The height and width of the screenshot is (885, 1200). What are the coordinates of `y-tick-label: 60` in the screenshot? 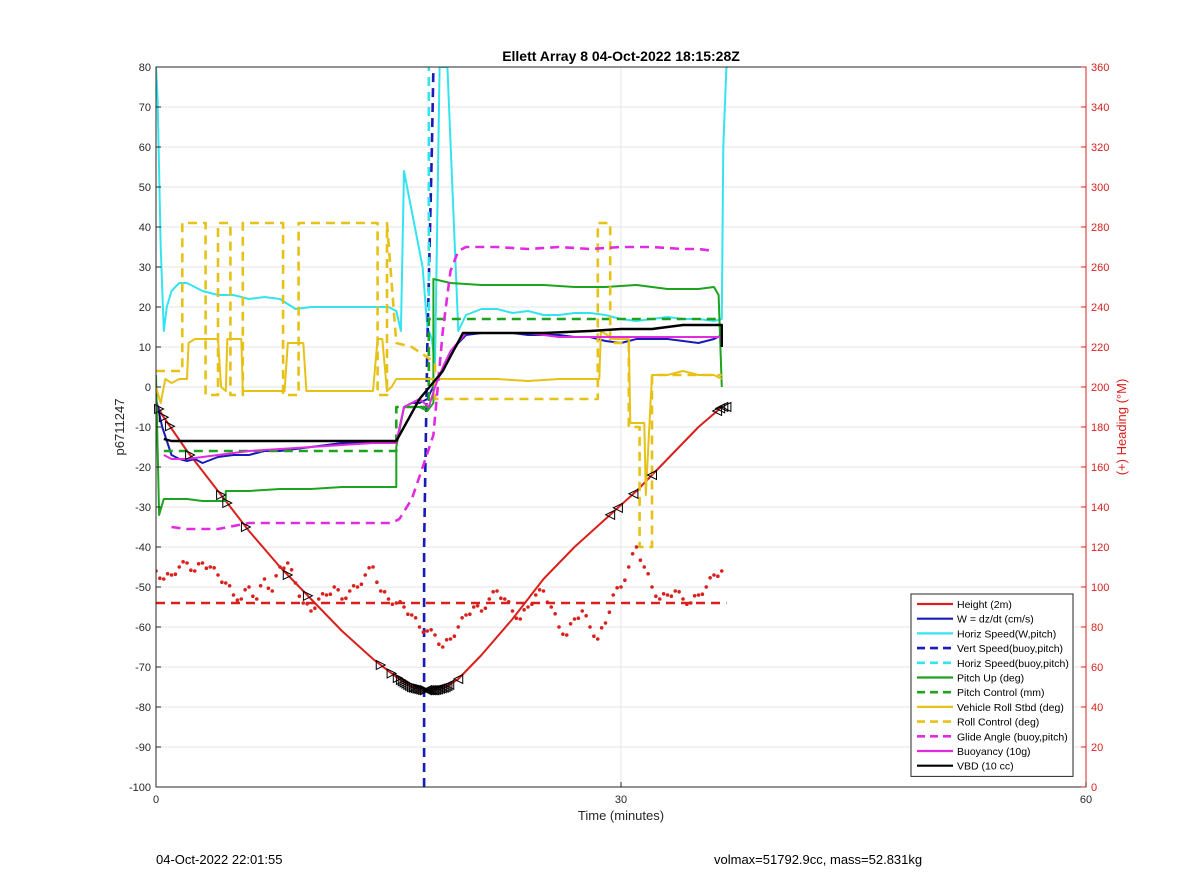 It's located at (145, 148).